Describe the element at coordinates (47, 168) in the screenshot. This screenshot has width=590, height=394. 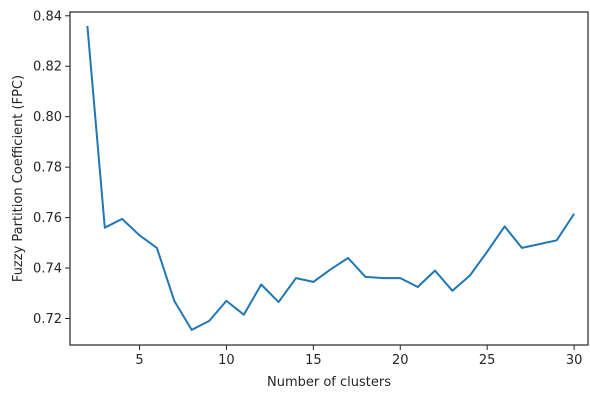
I see `y-tick-label: 0.78` at that location.